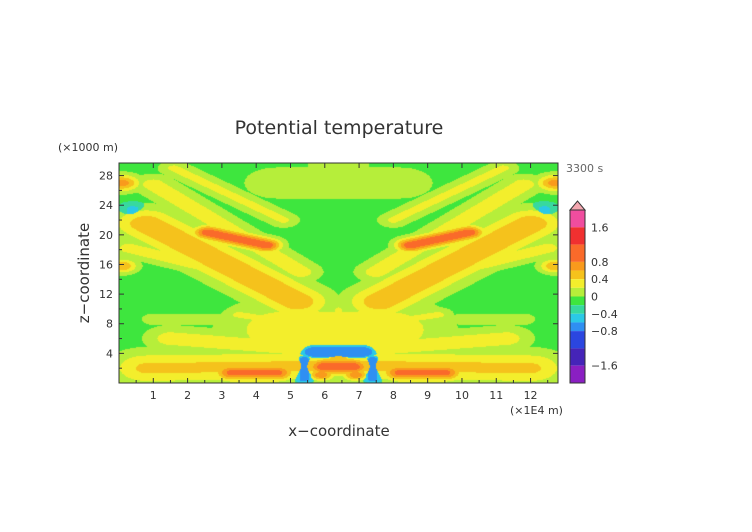 This screenshot has height=532, width=752. I want to click on x-axis-label: x−coordinate, so click(338, 431).